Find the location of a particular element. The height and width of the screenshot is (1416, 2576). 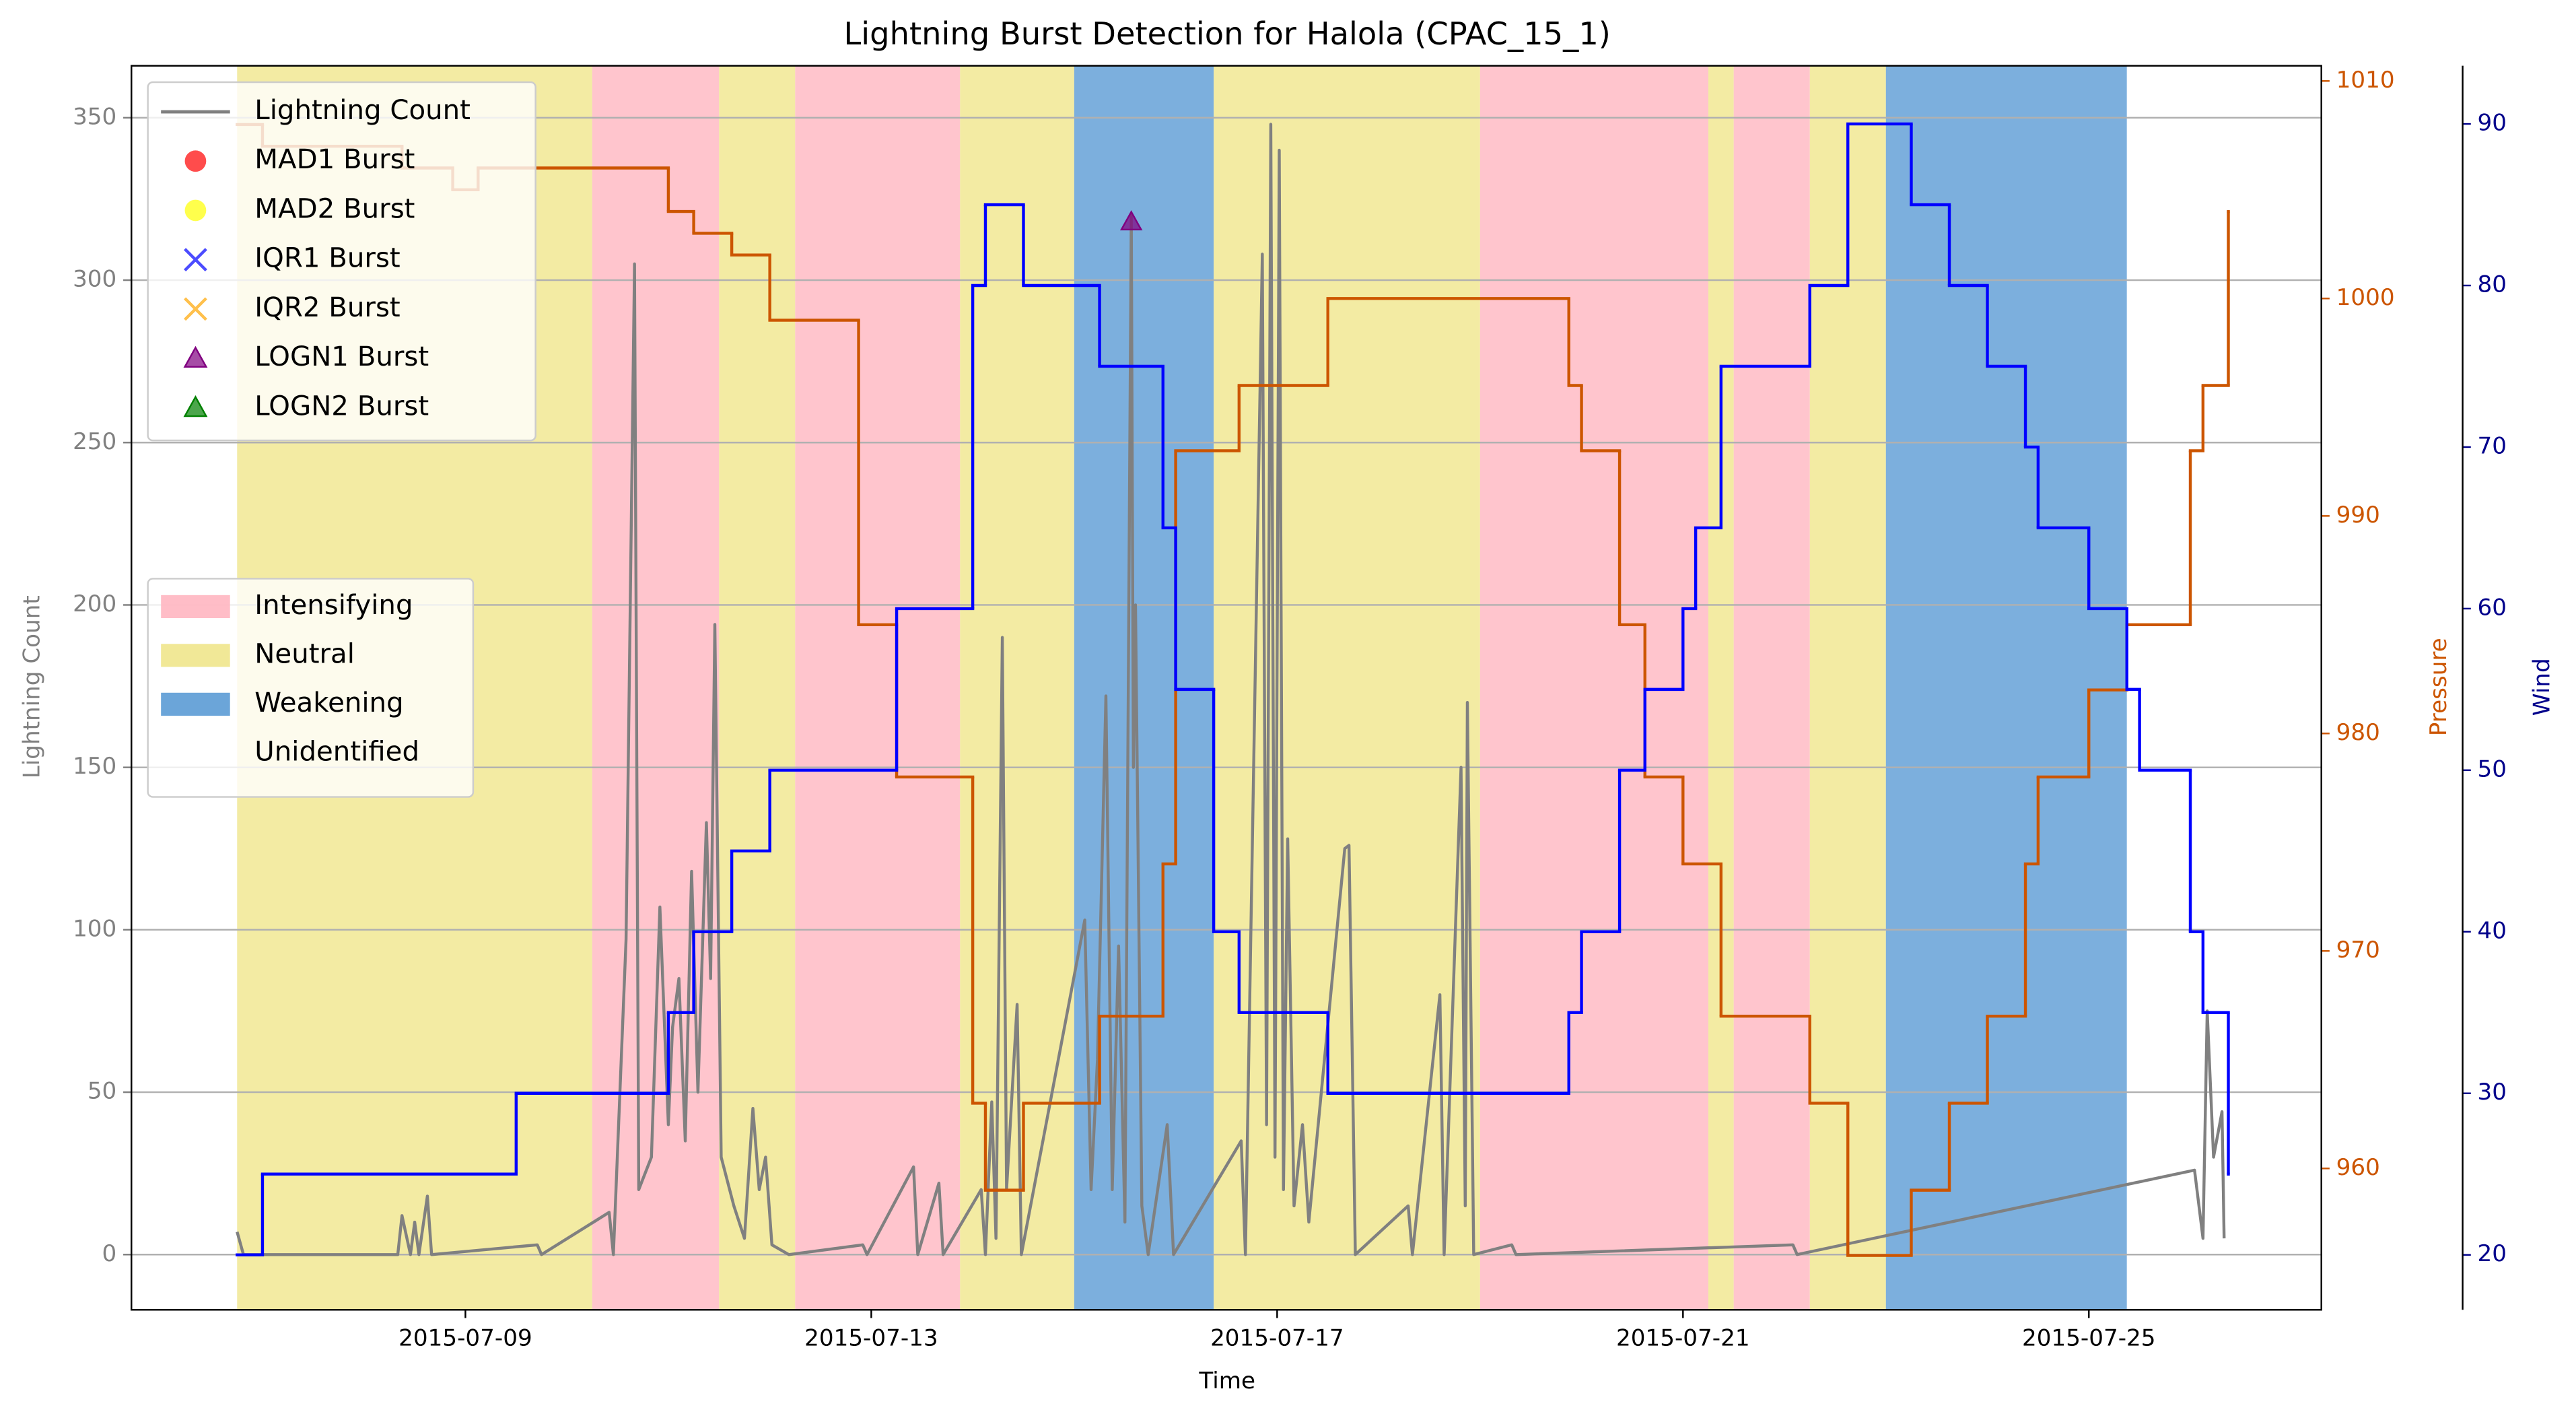

y3-tick-label: 60 is located at coordinates (2492, 607).